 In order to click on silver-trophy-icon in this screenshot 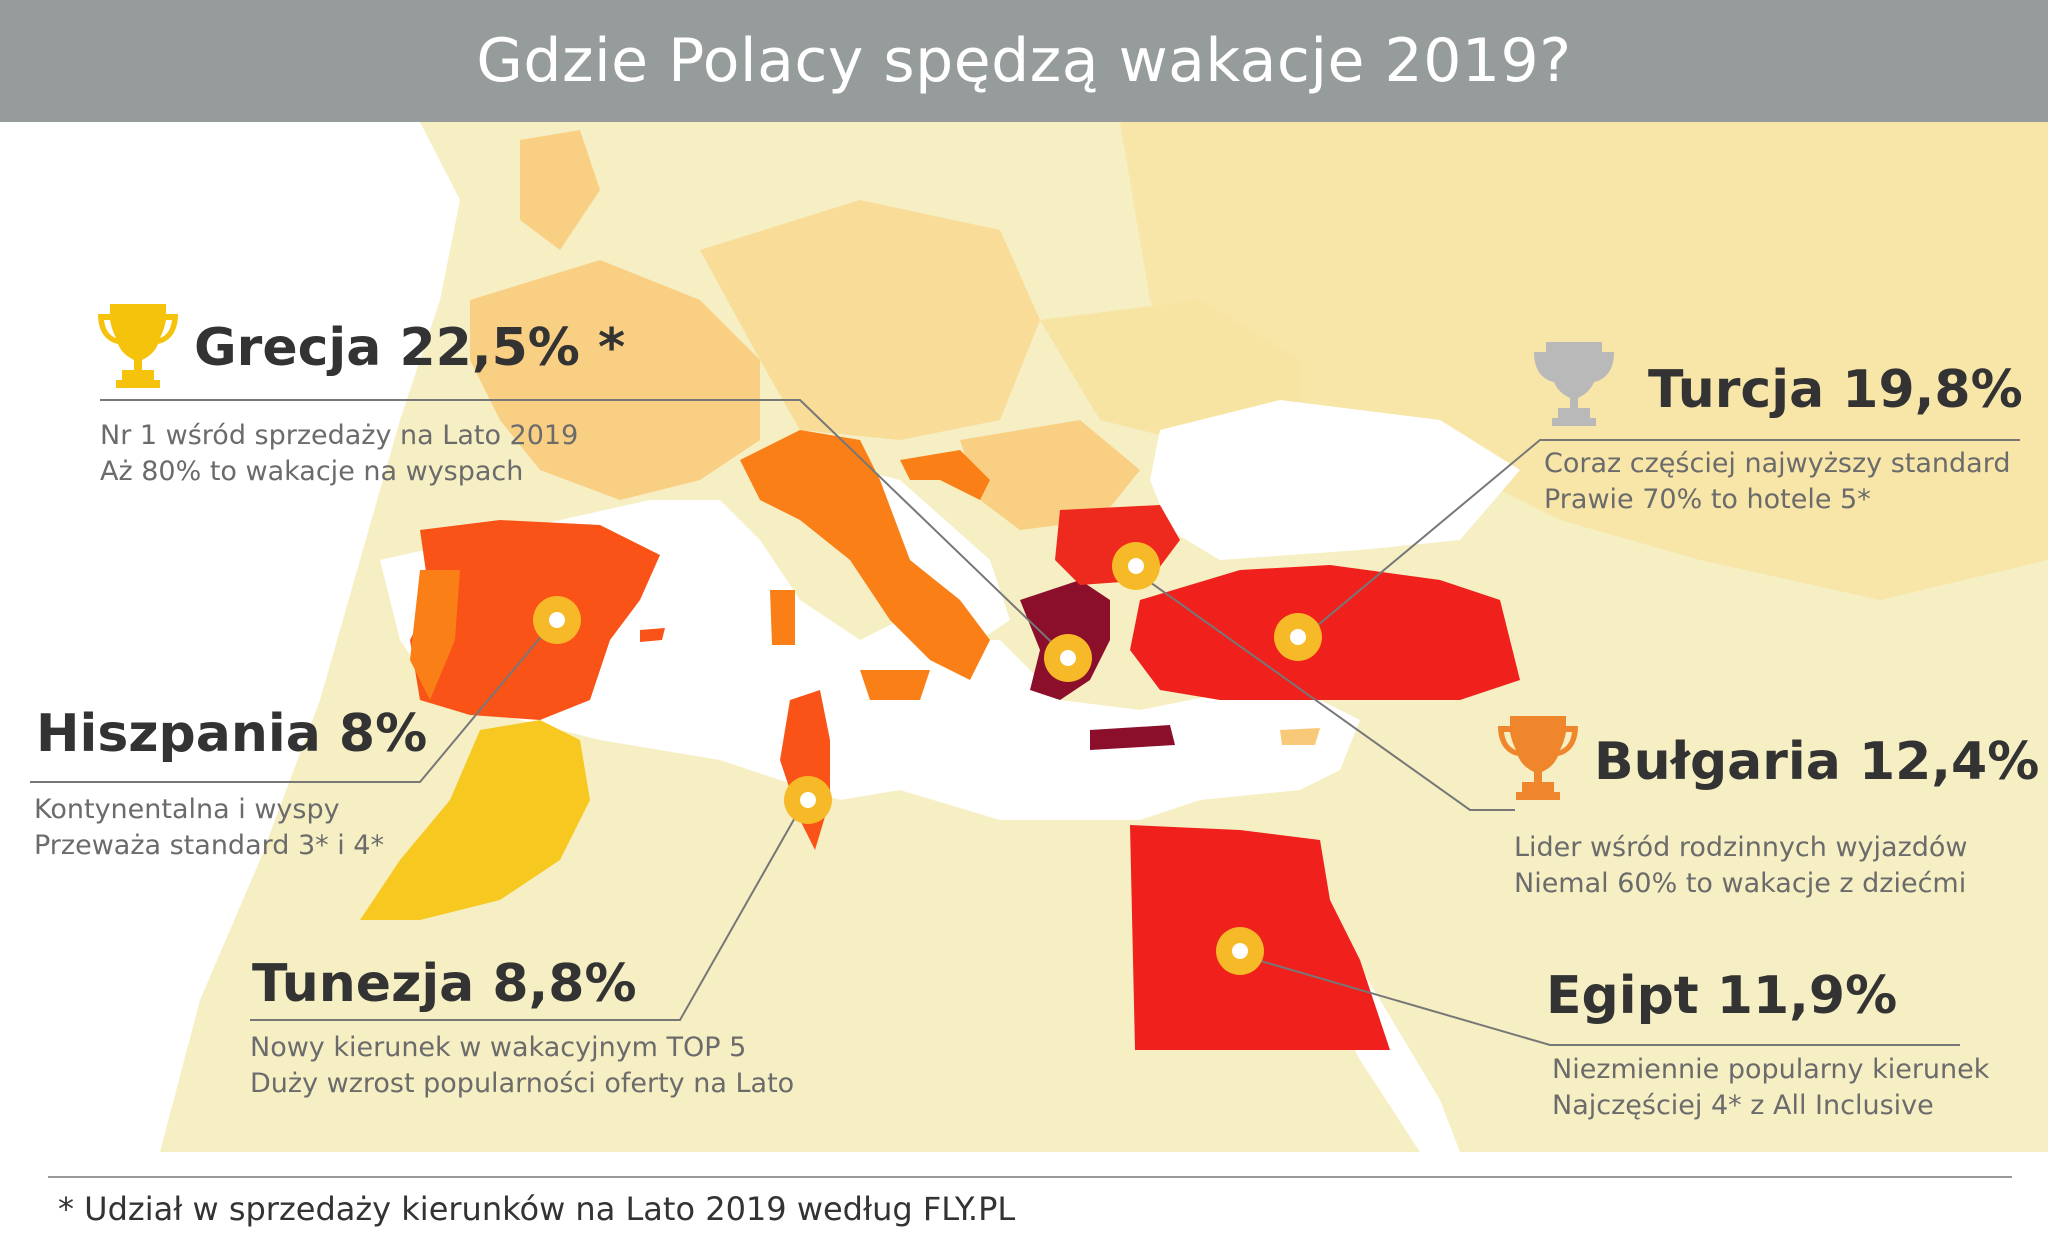, I will do `click(1574, 384)`.